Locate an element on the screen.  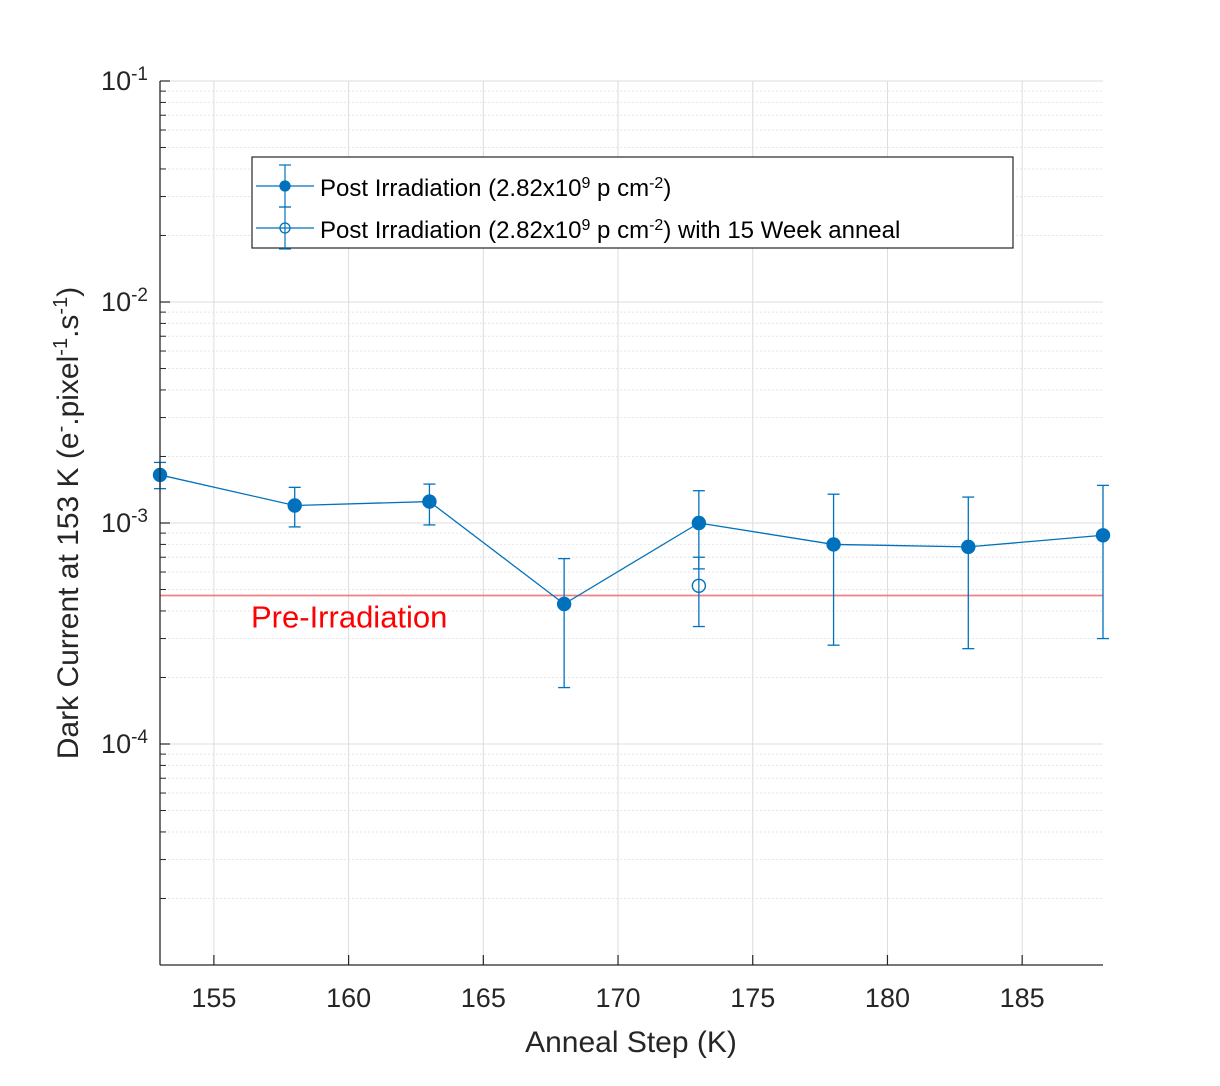
y-tick-label: 10⁻² is located at coordinates (124, 301).